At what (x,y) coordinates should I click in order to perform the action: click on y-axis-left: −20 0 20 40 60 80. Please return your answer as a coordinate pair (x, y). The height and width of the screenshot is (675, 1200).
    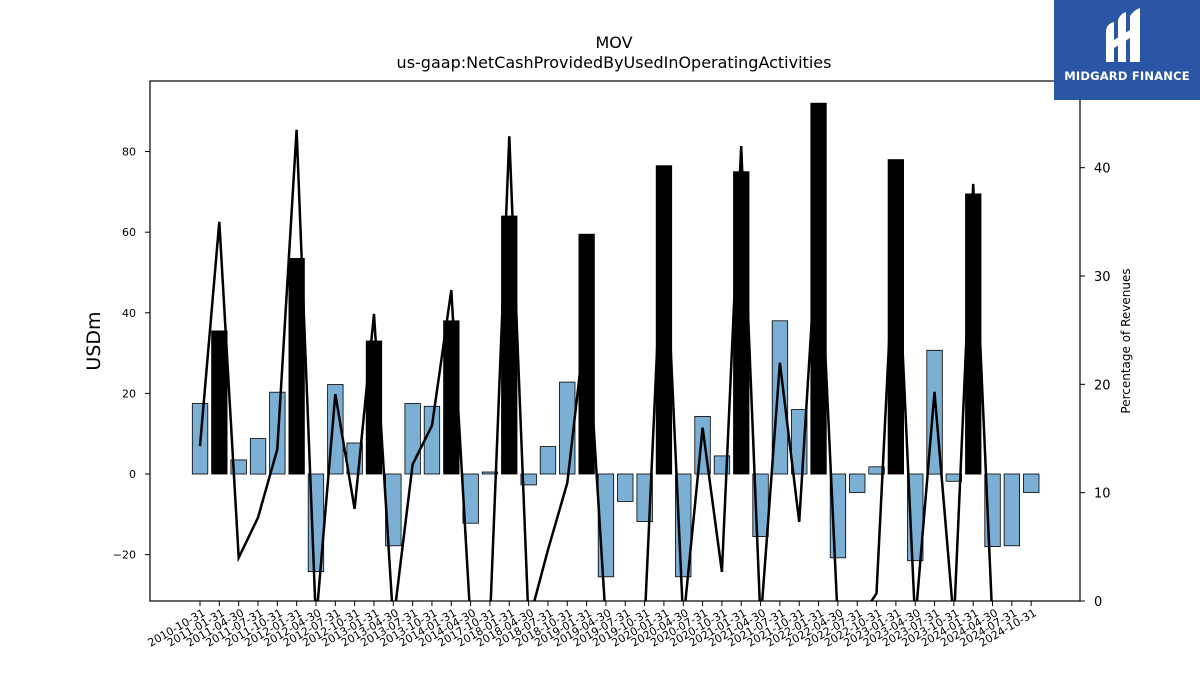
    Looking at the image, I should click on (131, 354).